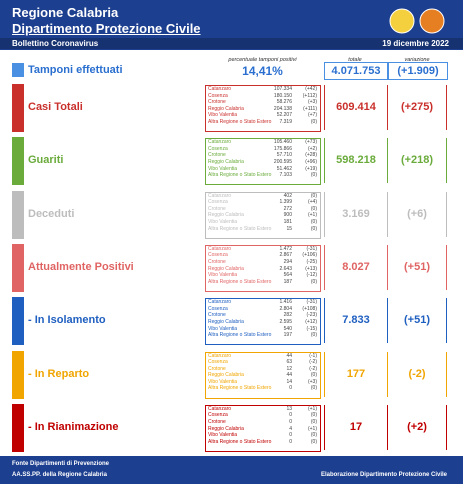  Describe the element at coordinates (284, 168) in the screenshot. I see `province-value: 51.462` at that location.